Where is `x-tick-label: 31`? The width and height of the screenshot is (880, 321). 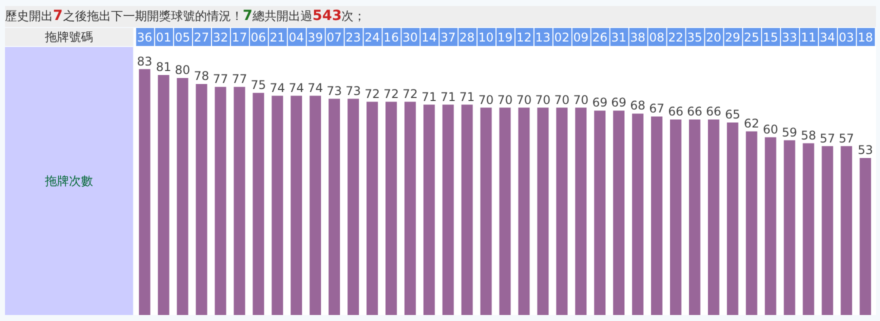 x-tick-label: 31 is located at coordinates (618, 37).